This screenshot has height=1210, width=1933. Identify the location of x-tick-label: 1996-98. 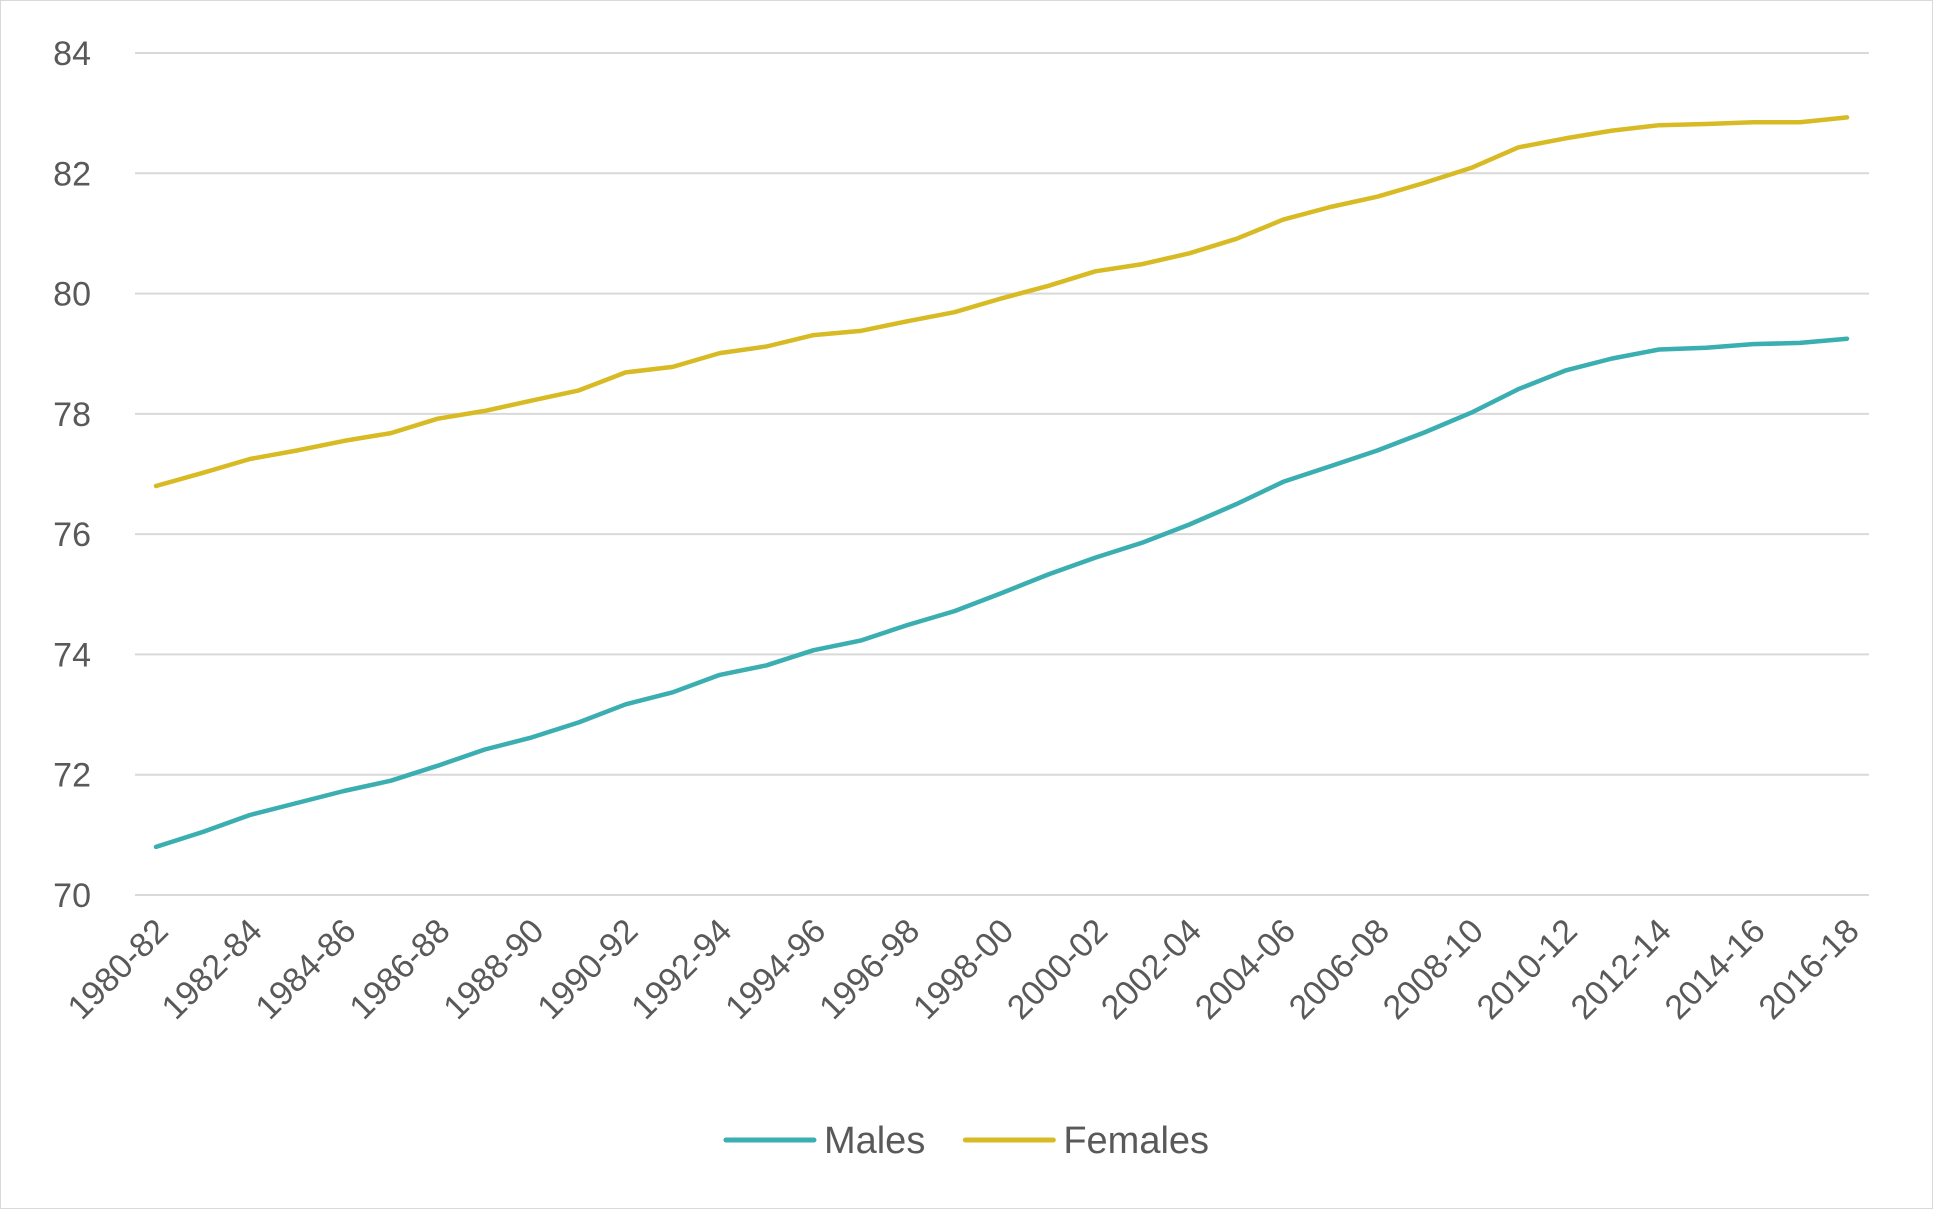
(869, 969).